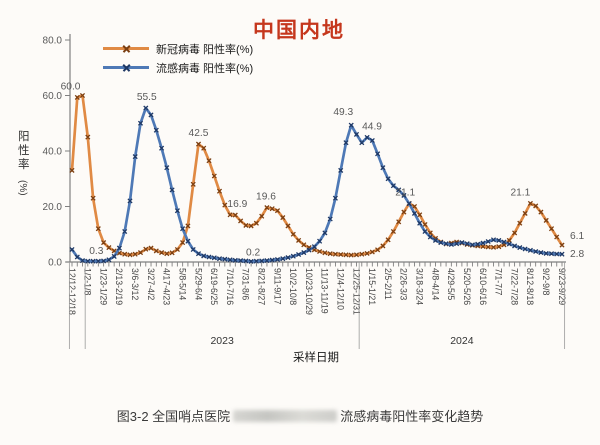 This screenshot has height=445, width=600. What do you see at coordinates (253, 252) in the screenshot?
I see `svg-text: 0.2` at bounding box center [253, 252].